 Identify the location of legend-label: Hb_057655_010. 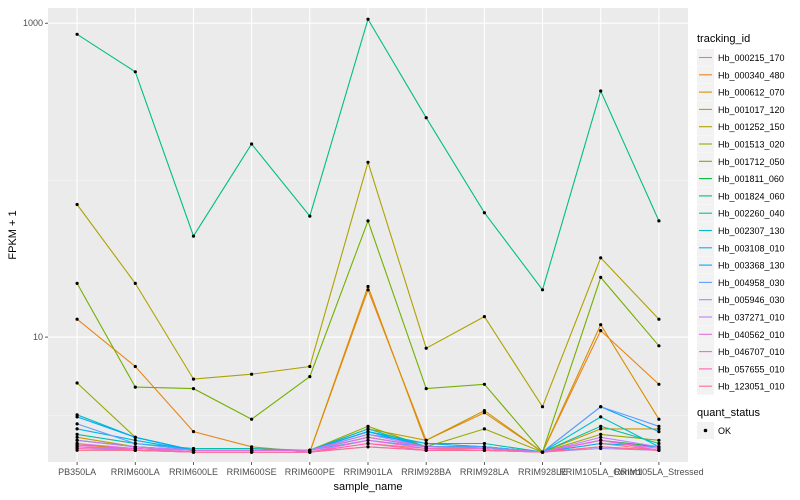
(751, 369).